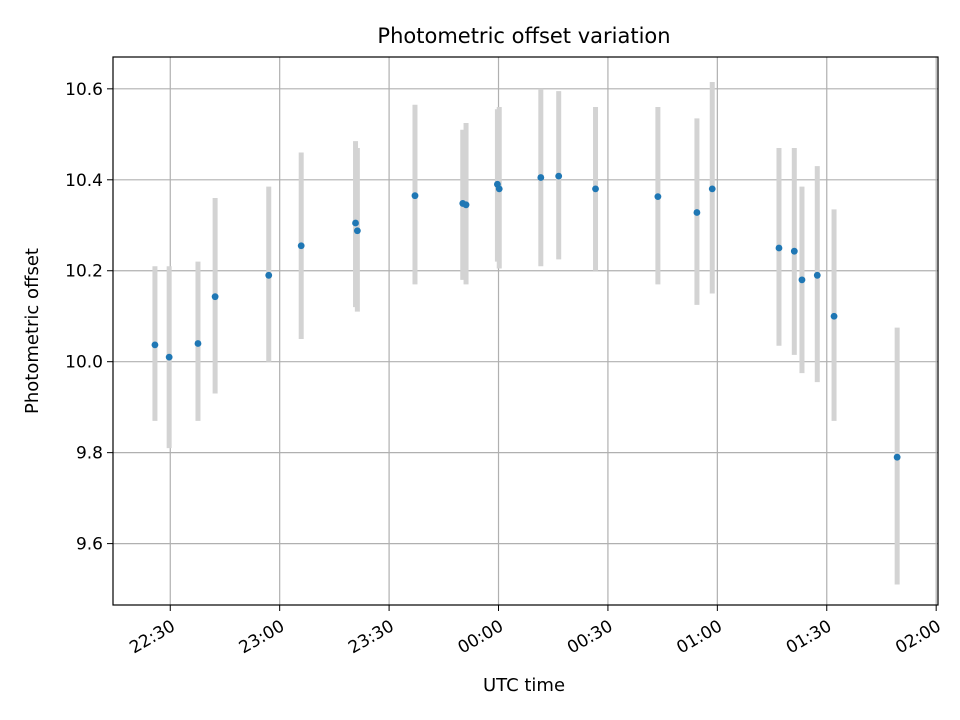 The width and height of the screenshot is (960, 720). I want to click on y-axis-label: Photometric offset, so click(32, 331).